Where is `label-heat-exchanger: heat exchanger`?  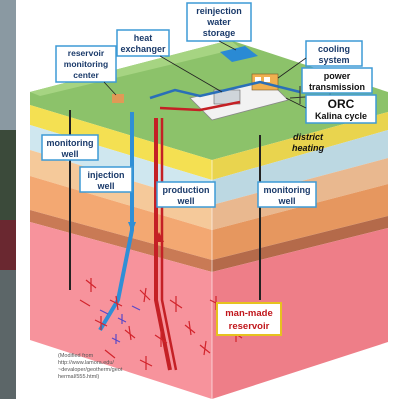 label-heat-exchanger: heat exchanger is located at coordinates (169, 61).